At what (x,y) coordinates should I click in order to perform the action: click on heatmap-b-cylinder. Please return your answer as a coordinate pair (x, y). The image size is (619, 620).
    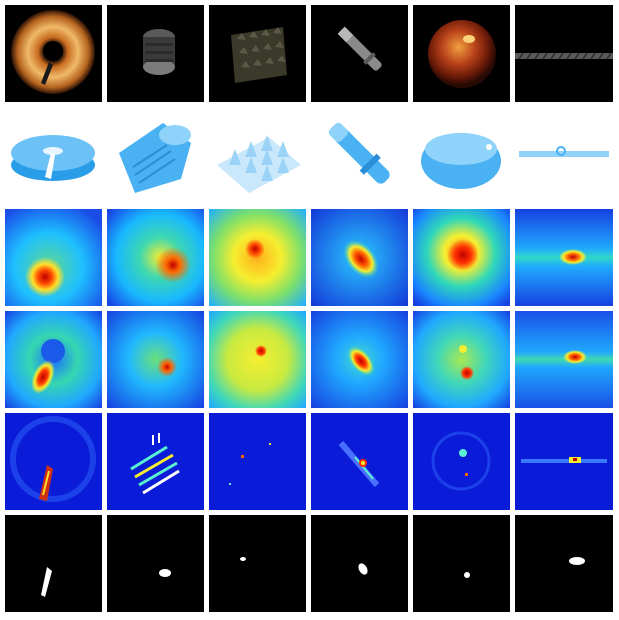
    Looking at the image, I should click on (155, 359).